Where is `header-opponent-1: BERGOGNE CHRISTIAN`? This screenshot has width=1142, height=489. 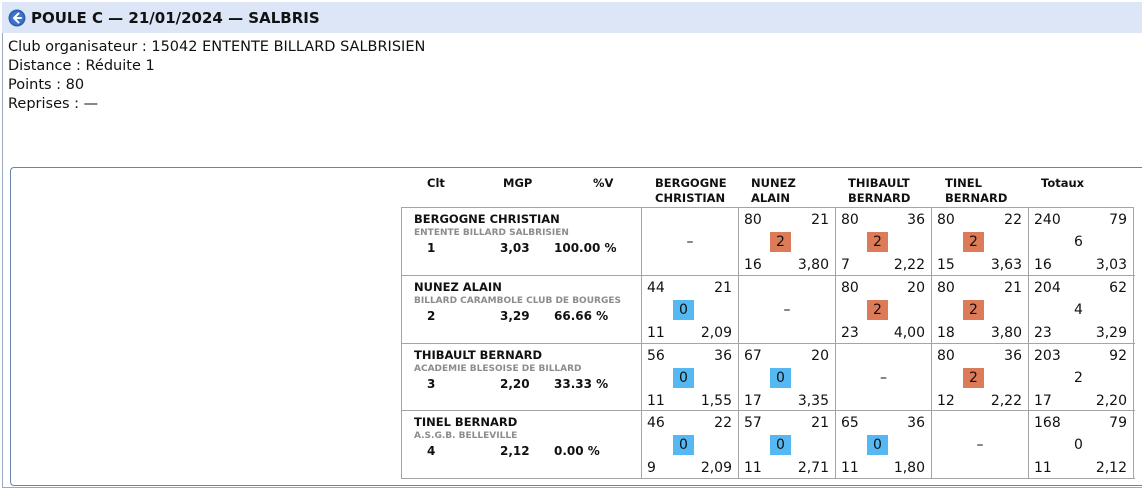
header-opponent-1: BERGOGNE CHRISTIAN is located at coordinates (691, 190).